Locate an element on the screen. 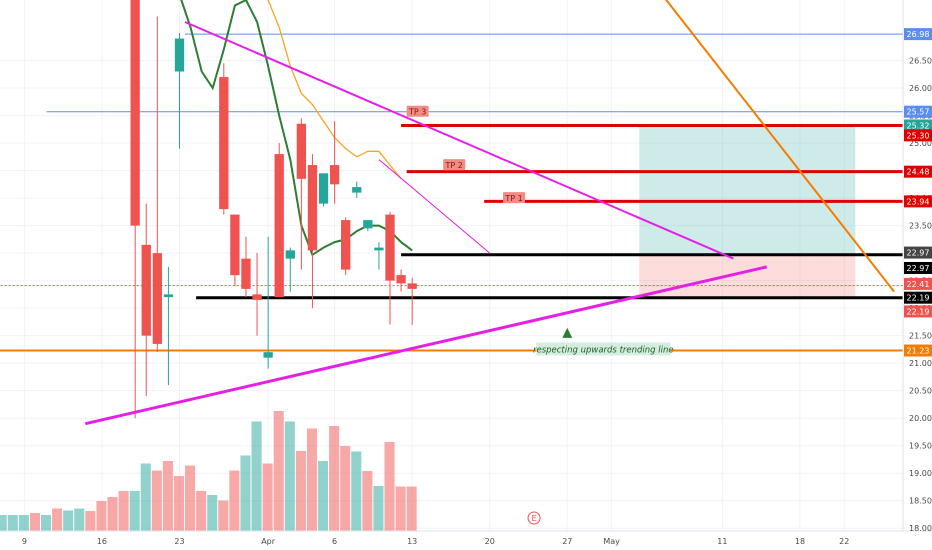 This screenshot has height=550, width=932. earnings-icon is located at coordinates (534, 518).